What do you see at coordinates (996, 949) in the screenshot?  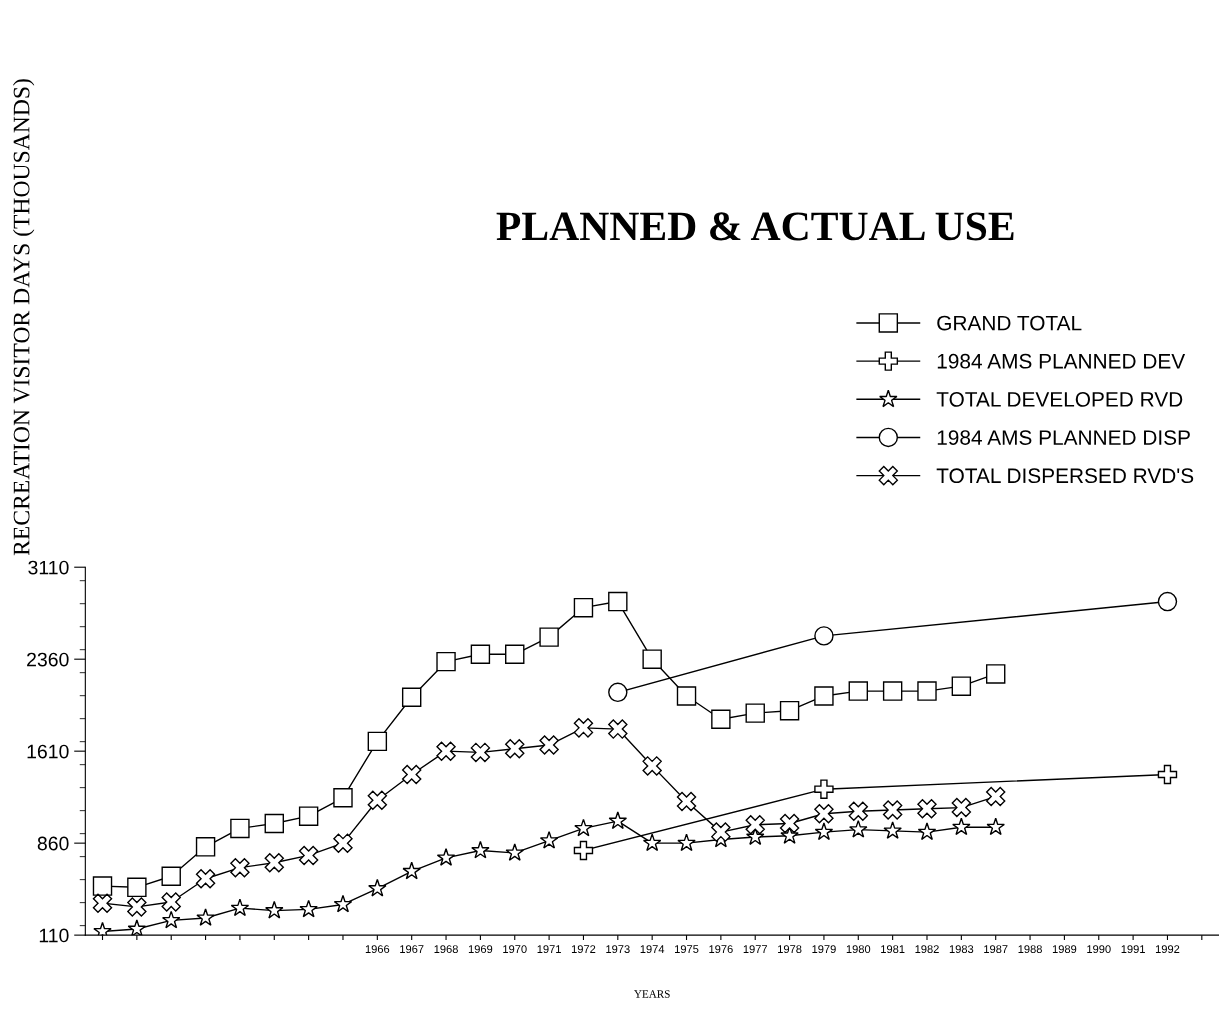 I see `x-tick-label: 1987` at bounding box center [996, 949].